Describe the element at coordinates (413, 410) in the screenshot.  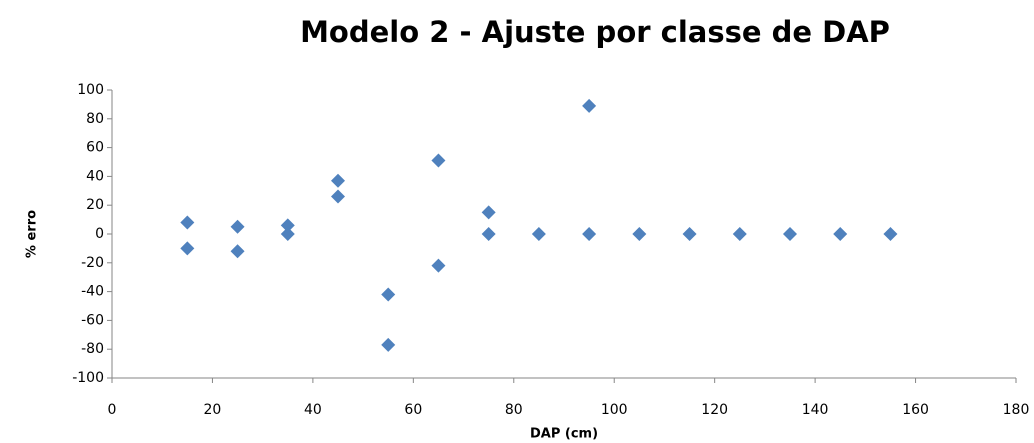
I see `x-tick-label: 60` at that location.